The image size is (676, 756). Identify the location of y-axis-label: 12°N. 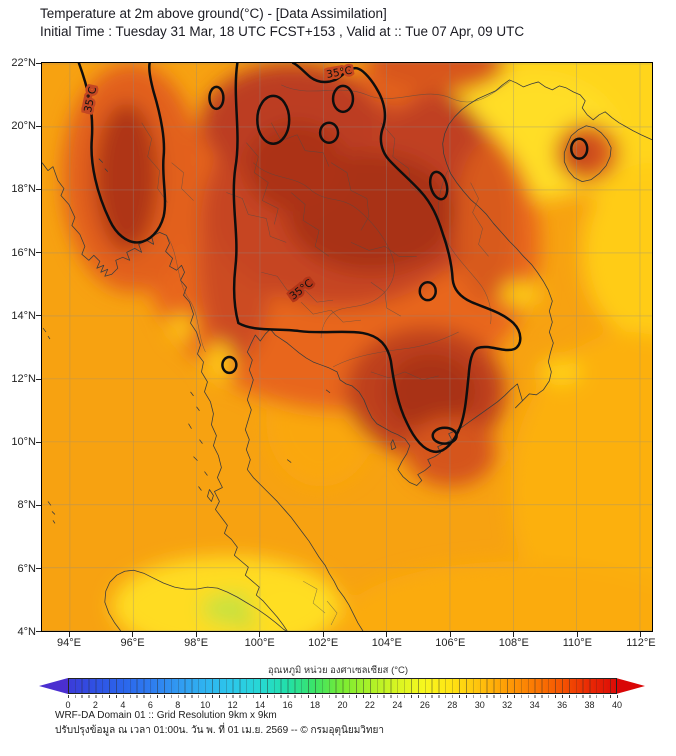
(23, 379).